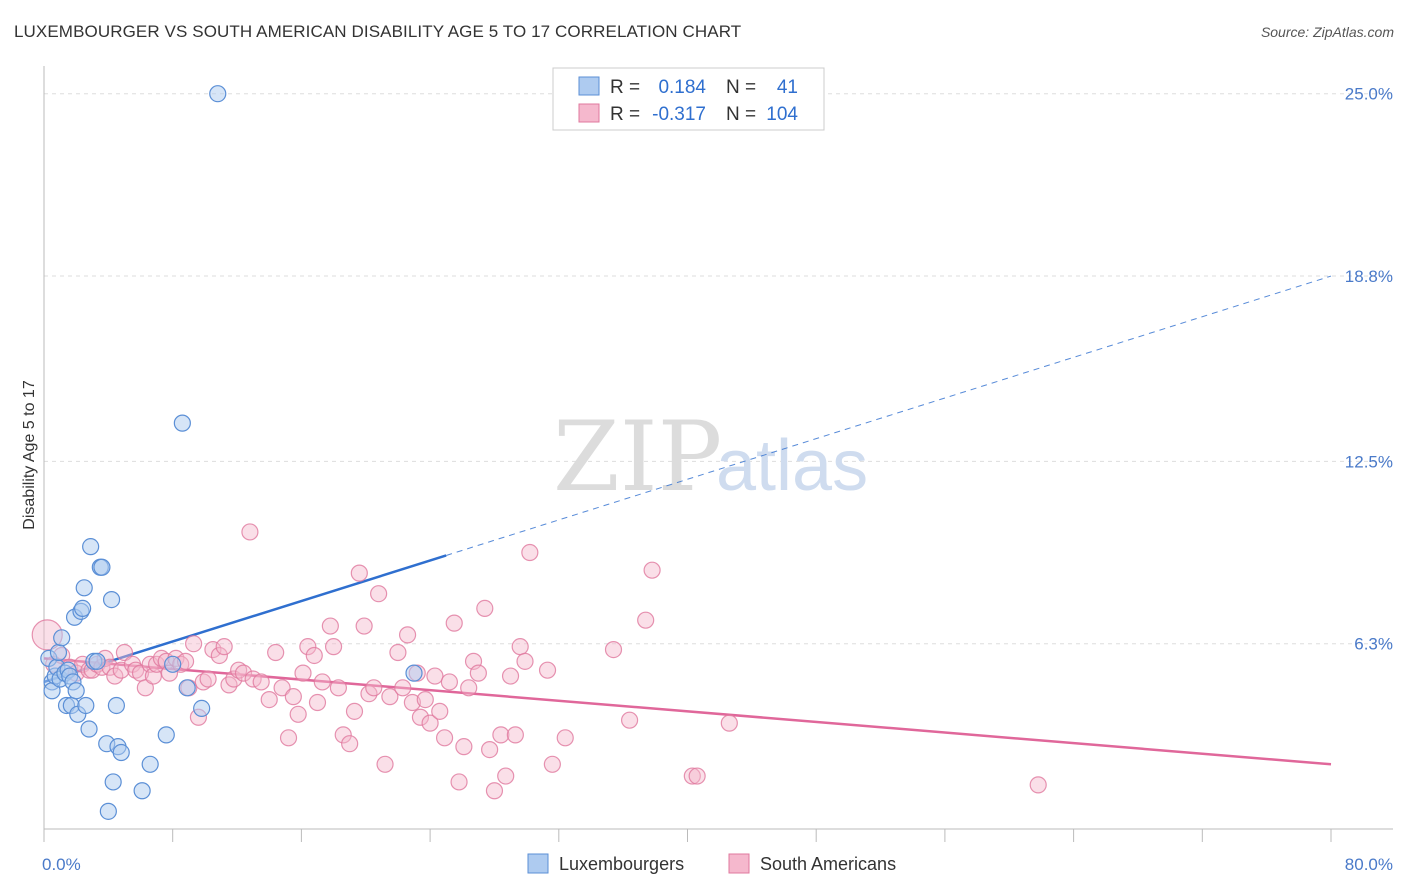 The width and height of the screenshot is (1406, 892). I want to click on trend-line-luxembourgers, so click(245, 619).